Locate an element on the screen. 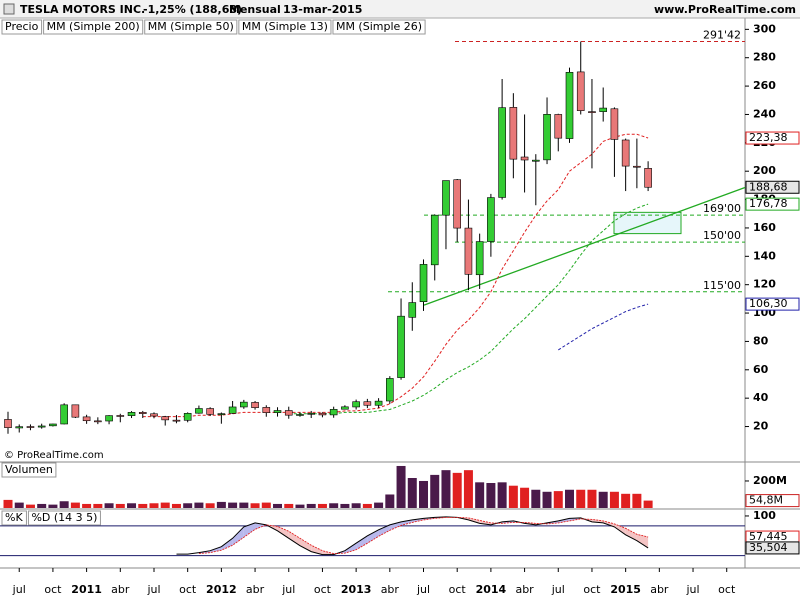 This screenshot has height=600, width=800. x-tick-label: 2015 is located at coordinates (625, 589).